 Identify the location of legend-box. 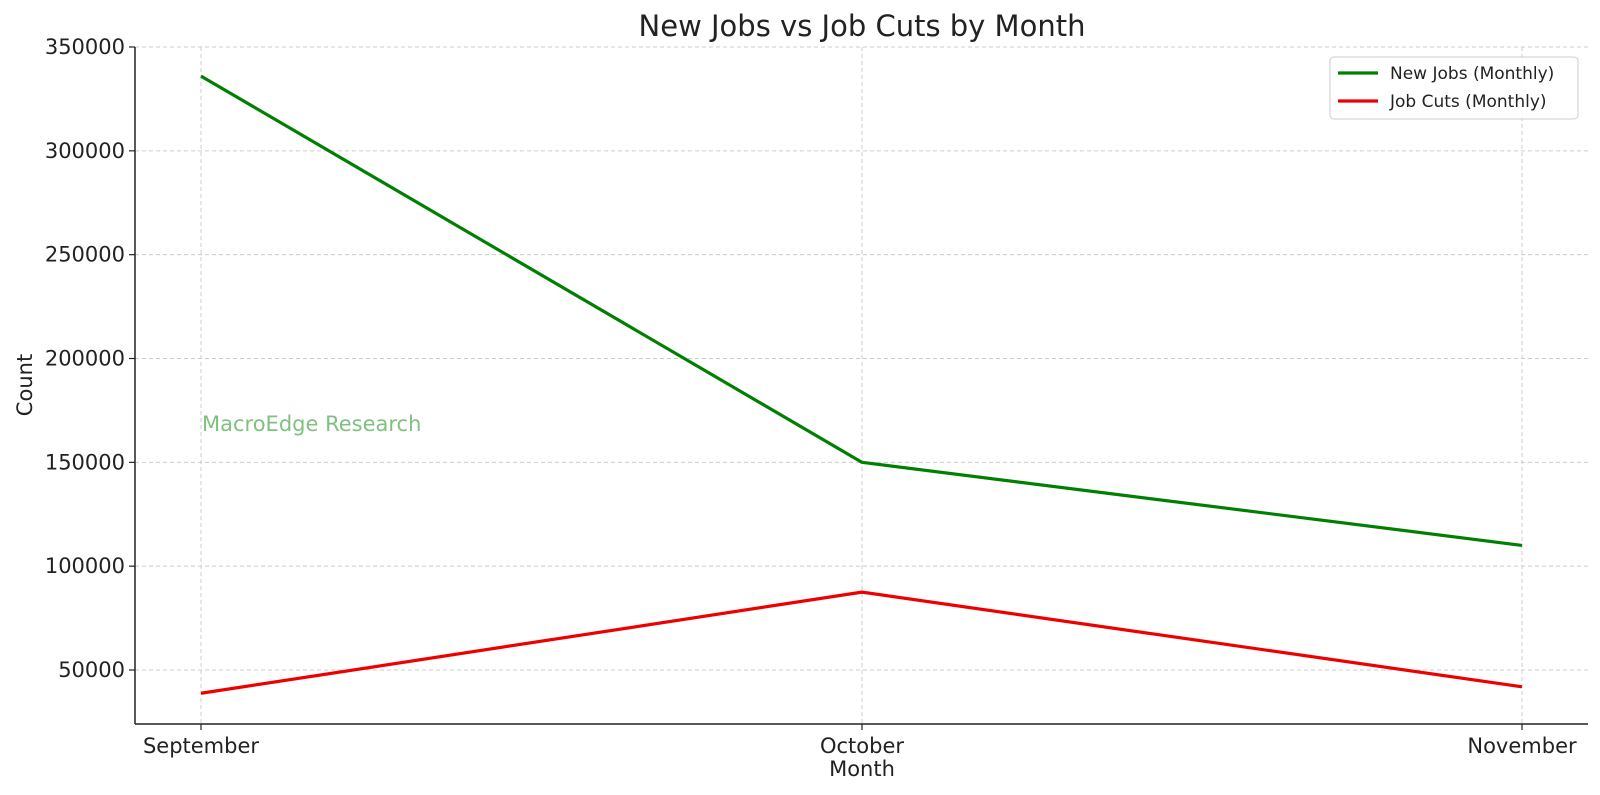
(1454, 88).